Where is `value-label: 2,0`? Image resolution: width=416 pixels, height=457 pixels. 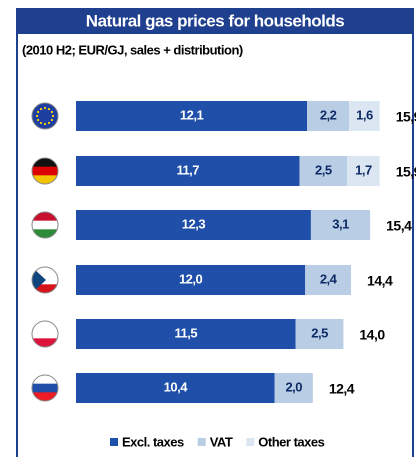
value-label: 2,0 is located at coordinates (293, 386).